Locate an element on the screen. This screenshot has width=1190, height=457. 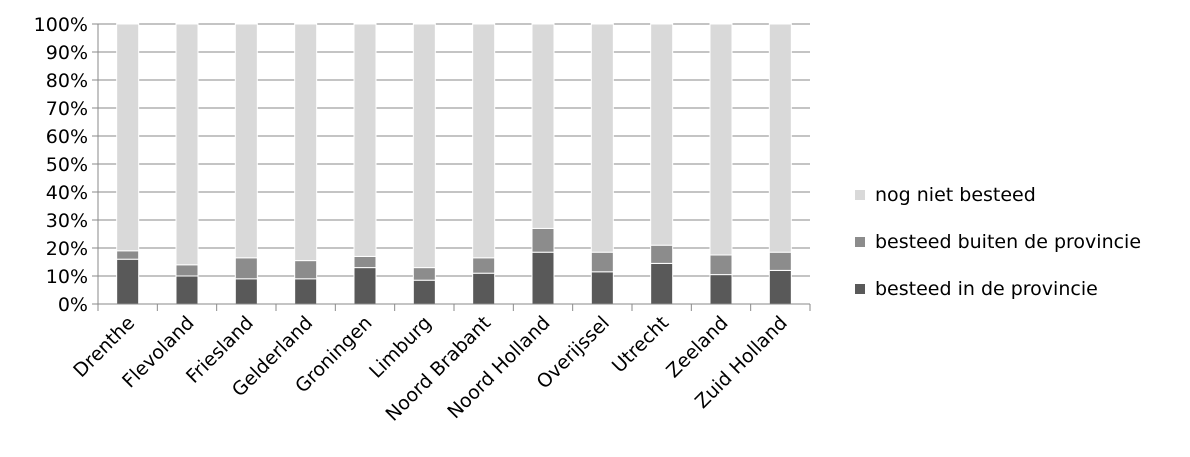
y-tick-label: 10% is located at coordinates (67, 277).